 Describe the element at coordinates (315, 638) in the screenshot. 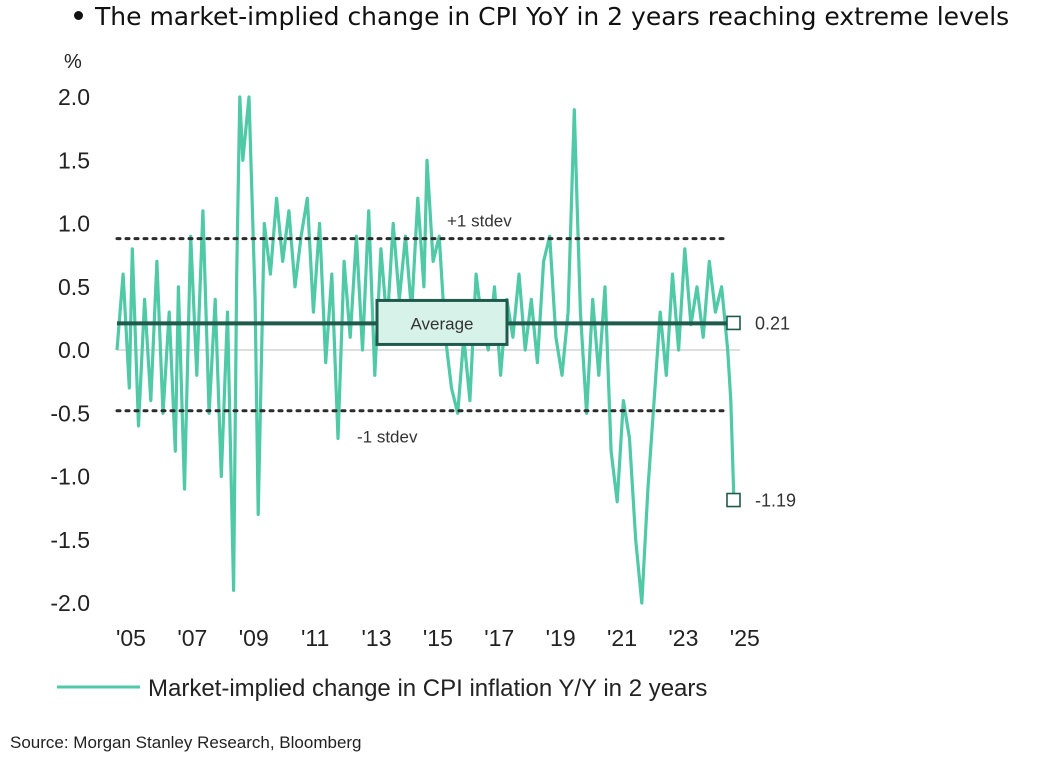

I see `x-tick-label: '11` at that location.